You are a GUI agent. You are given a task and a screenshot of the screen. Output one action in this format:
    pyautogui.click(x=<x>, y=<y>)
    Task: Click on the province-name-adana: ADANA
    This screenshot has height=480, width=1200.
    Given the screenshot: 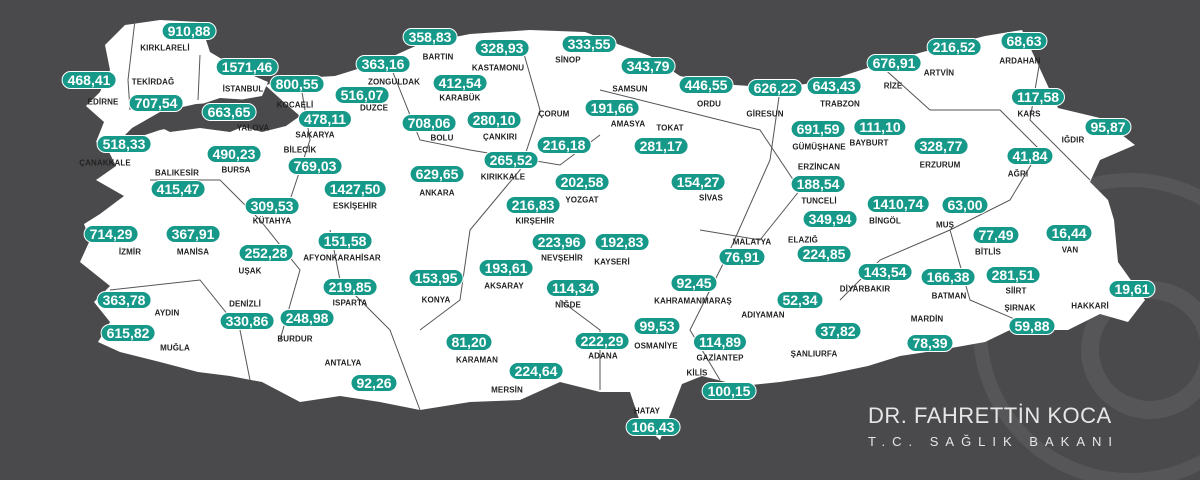 What is the action you would take?
    pyautogui.click(x=603, y=356)
    